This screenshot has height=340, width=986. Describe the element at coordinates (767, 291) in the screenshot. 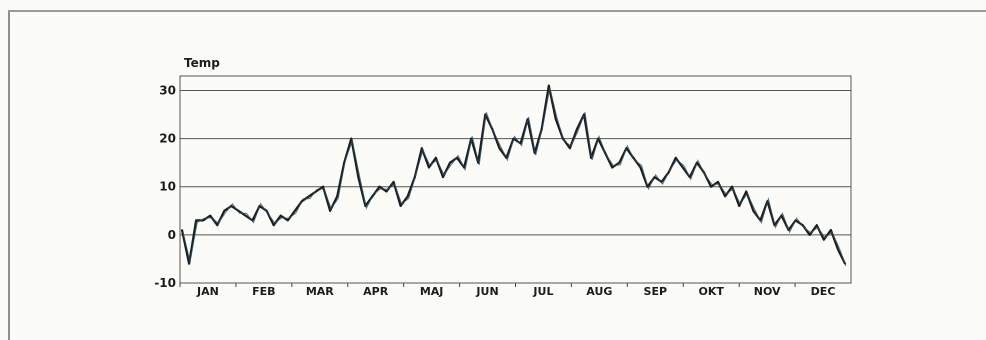

I see `x-tick-label: NOV` at that location.